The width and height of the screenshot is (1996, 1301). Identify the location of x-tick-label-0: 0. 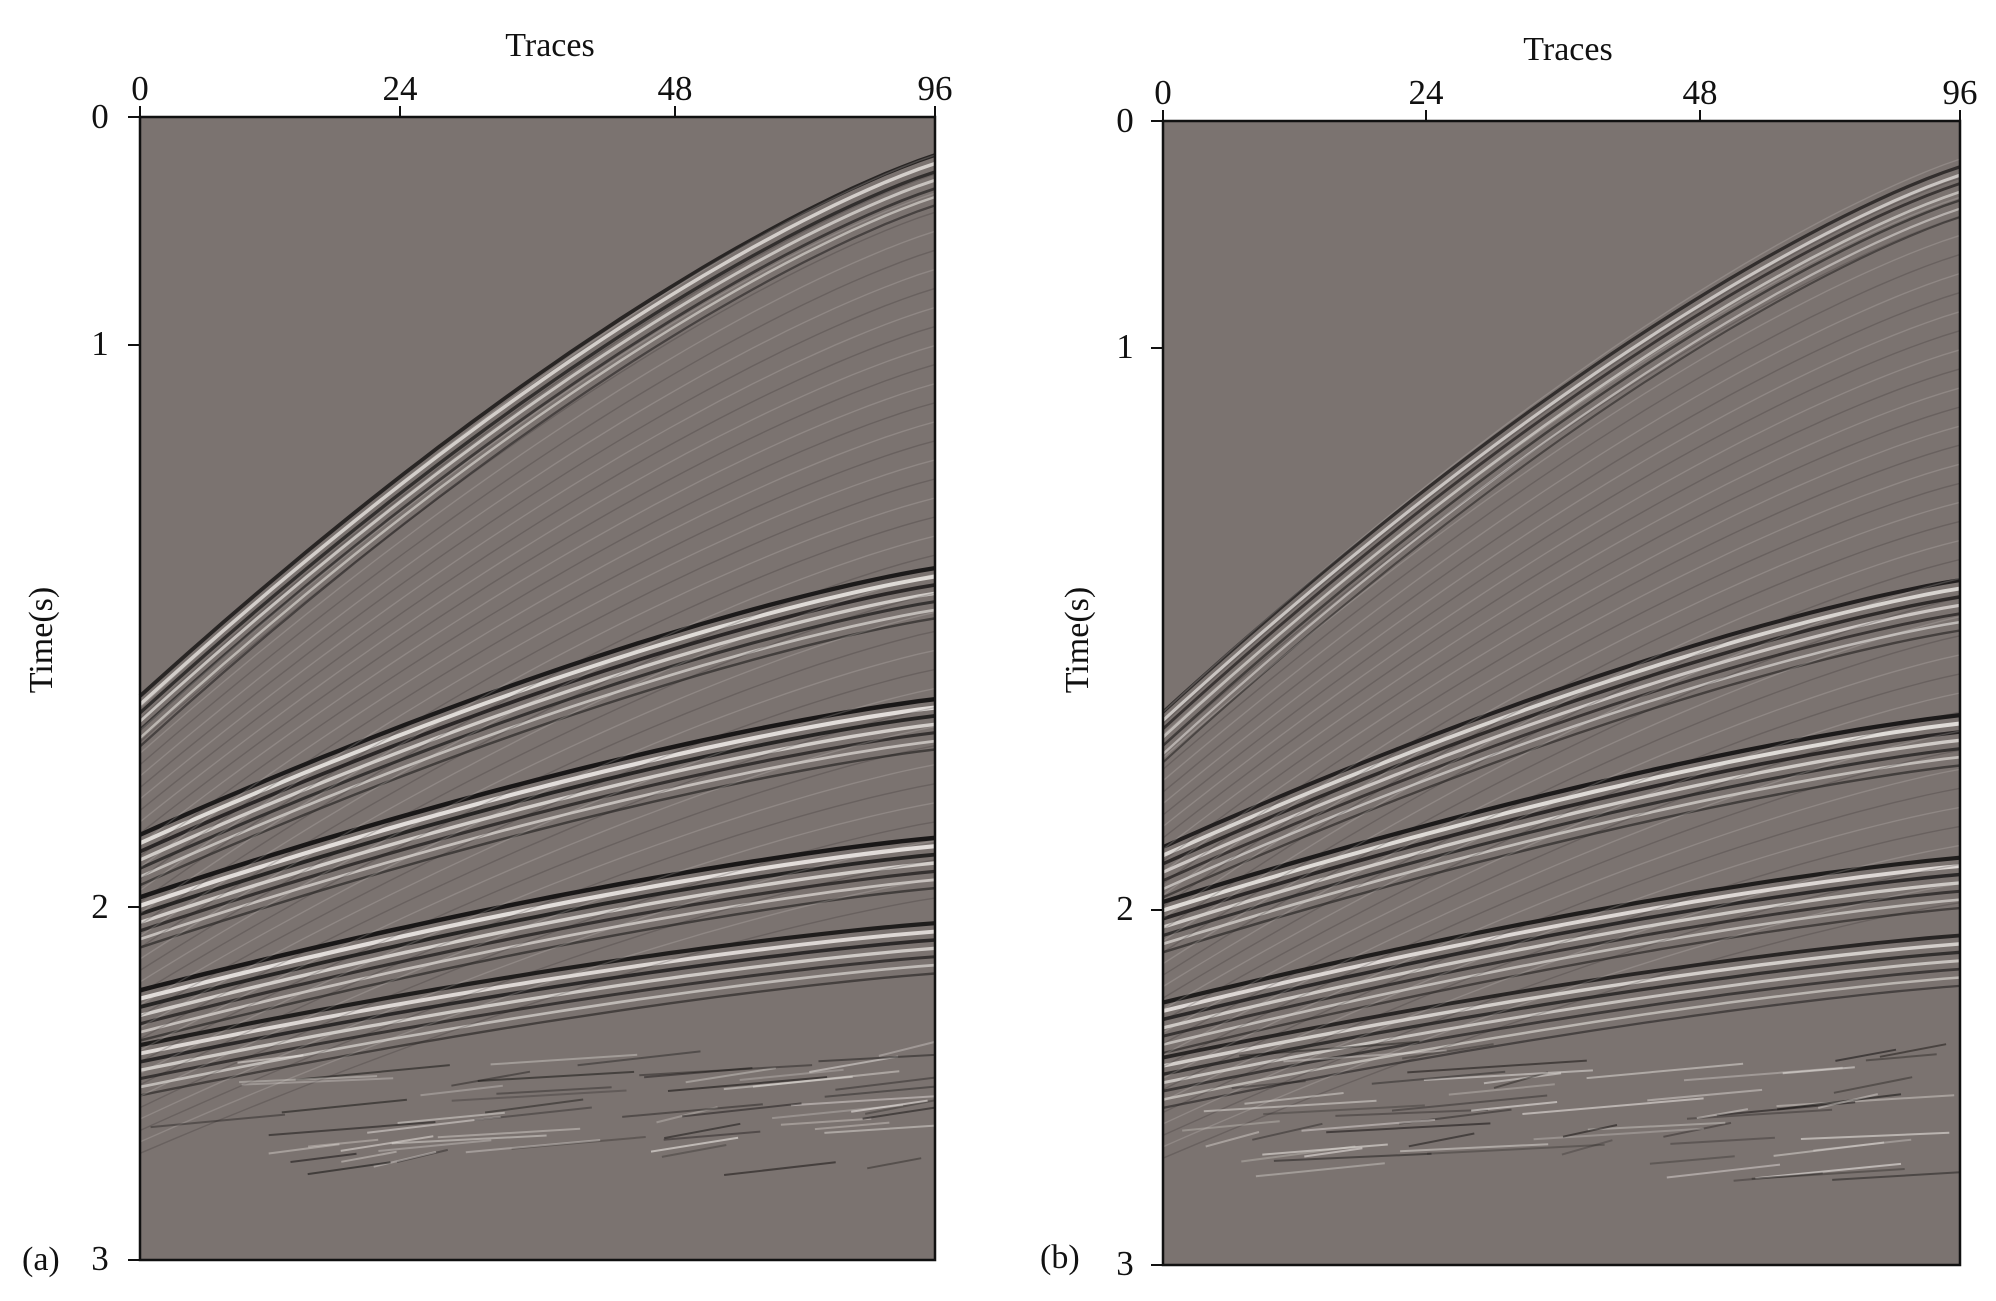
(140, 88).